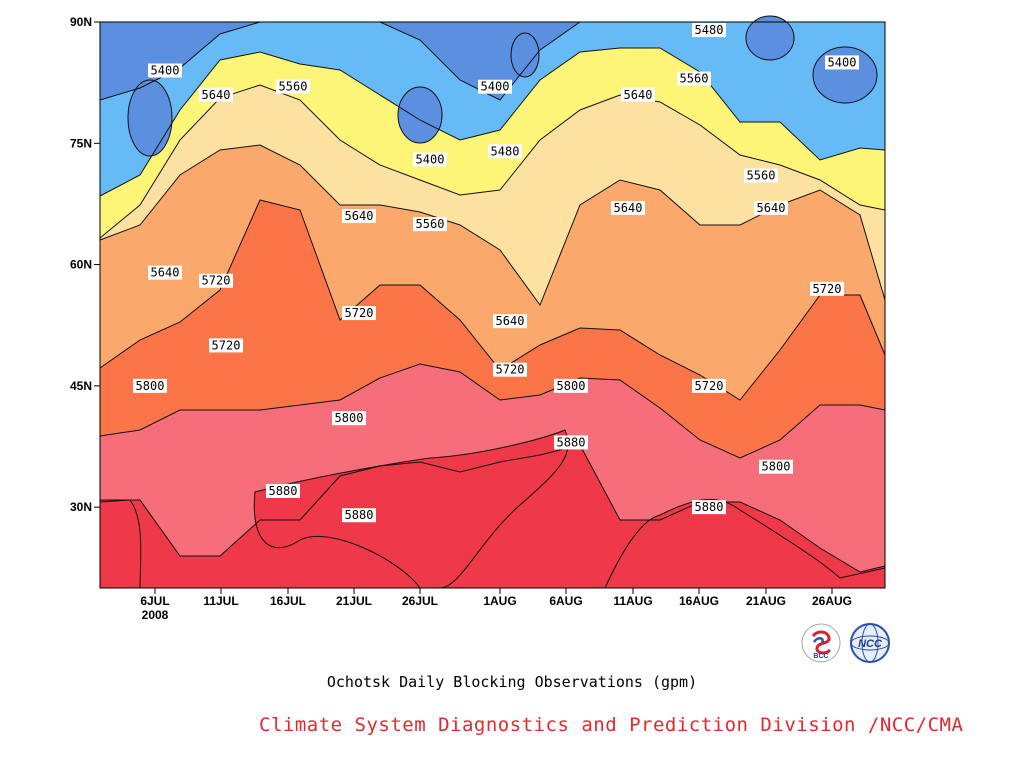  Describe the element at coordinates (832, 601) in the screenshot. I see `x-tick-label: 26AUG` at that location.